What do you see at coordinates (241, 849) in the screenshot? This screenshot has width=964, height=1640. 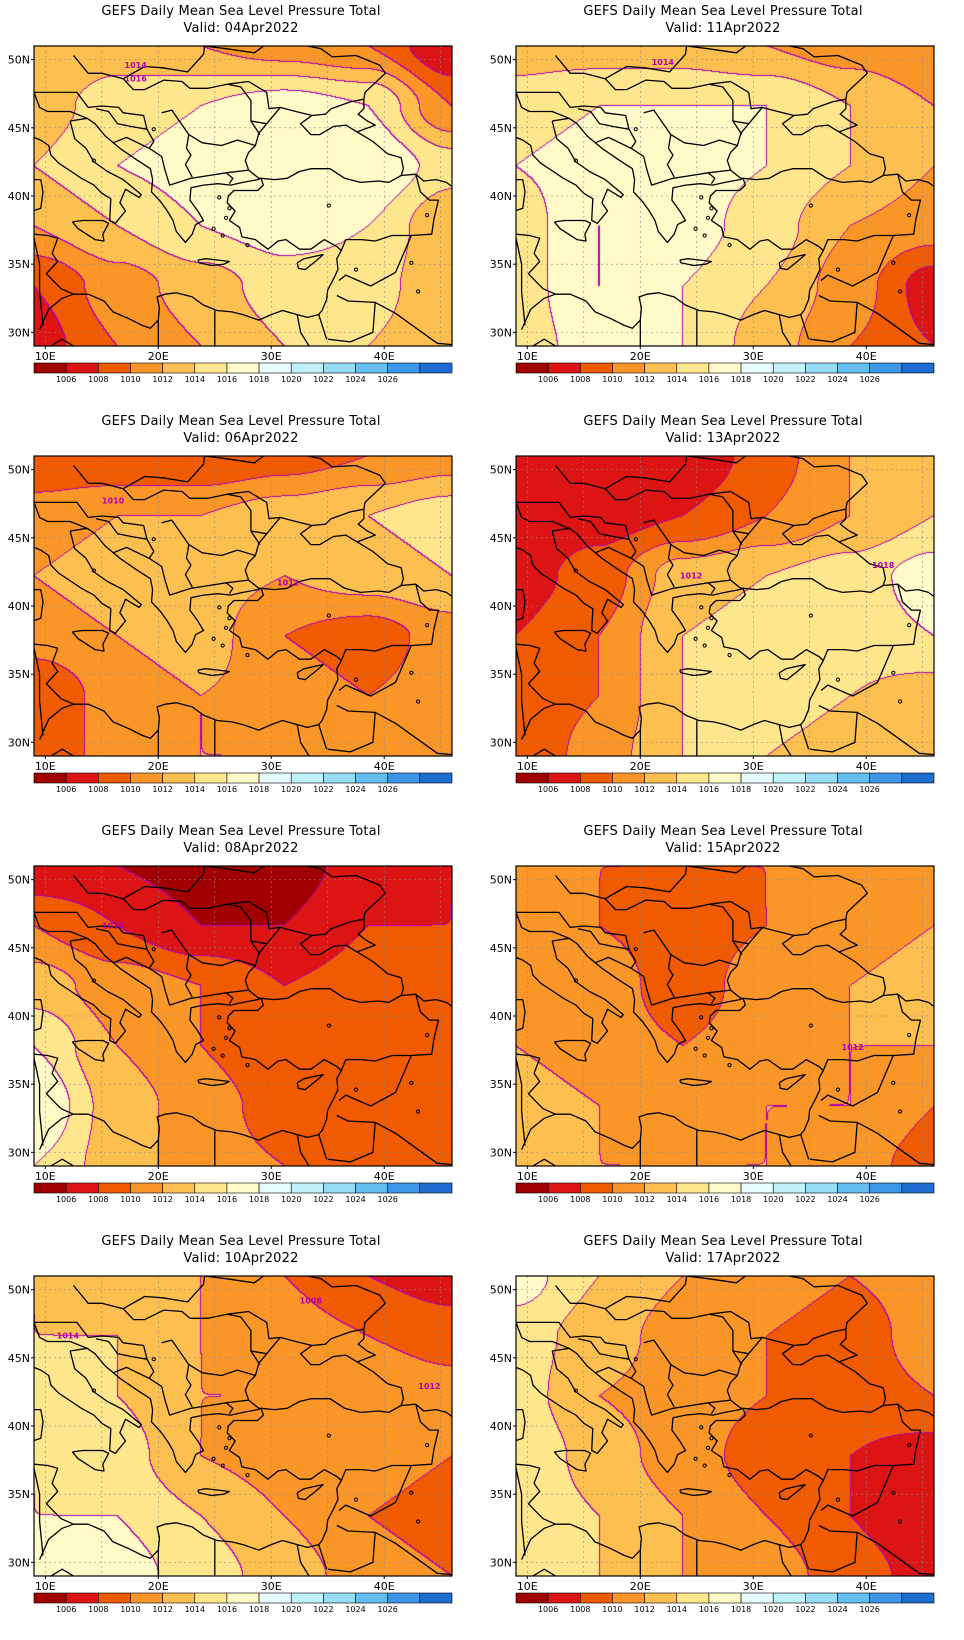 I see `panel-valid-date: Valid: 08Apr2022` at bounding box center [241, 849].